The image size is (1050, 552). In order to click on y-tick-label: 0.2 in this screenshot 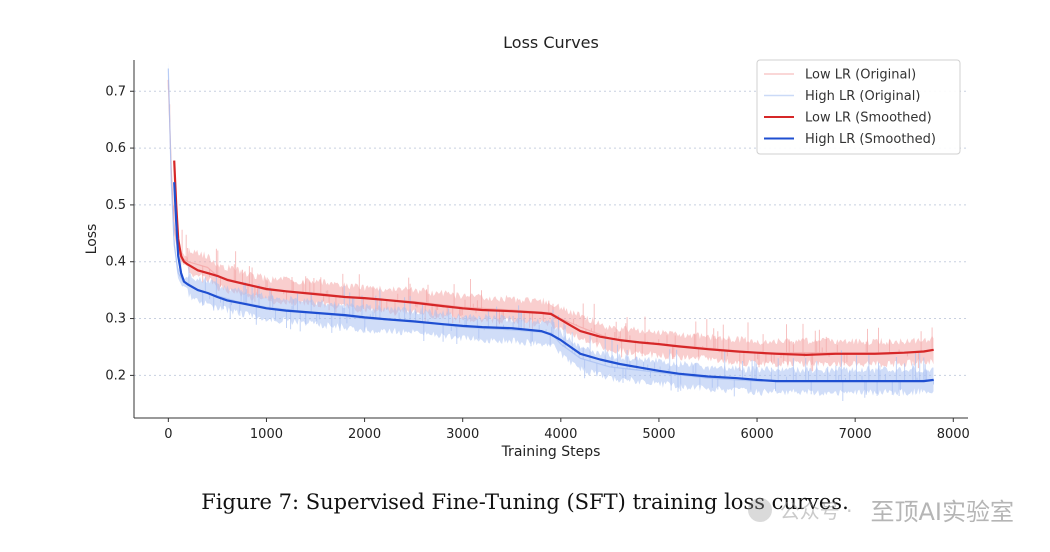, I will do `click(115, 375)`.